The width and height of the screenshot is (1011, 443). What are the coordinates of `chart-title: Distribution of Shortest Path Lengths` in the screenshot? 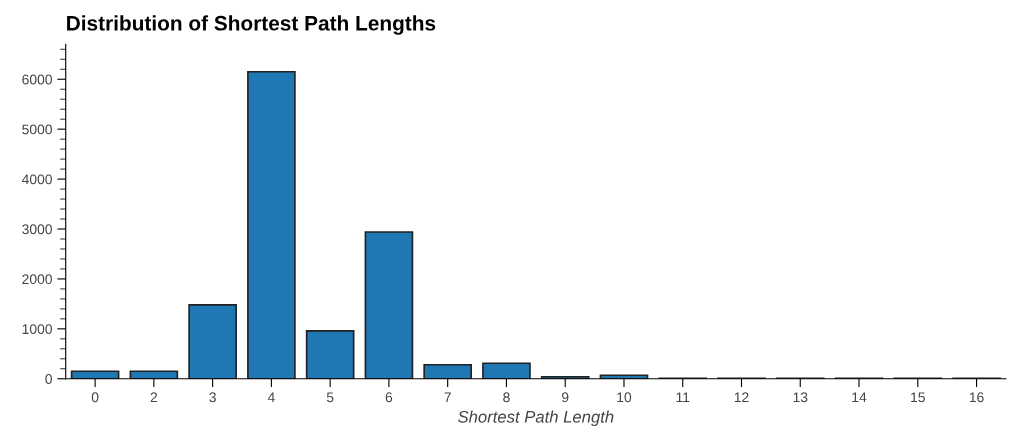 It's located at (251, 25).